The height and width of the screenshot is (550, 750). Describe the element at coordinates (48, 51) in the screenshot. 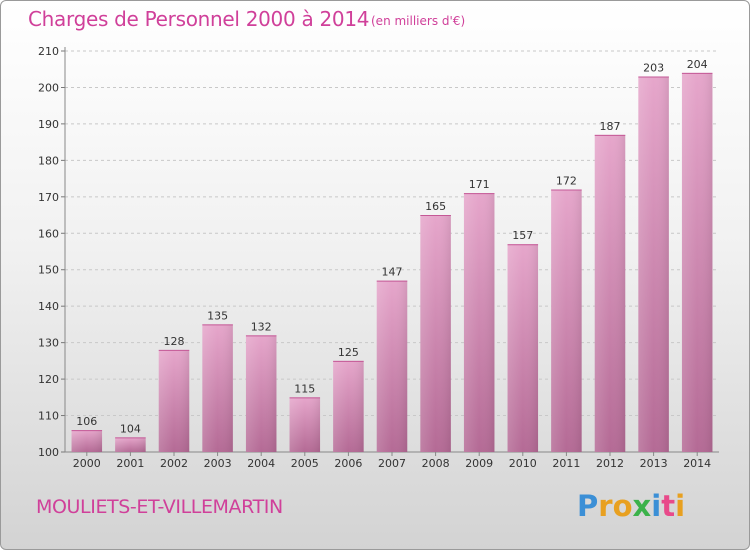

I see `y-tick-label: 210` at that location.